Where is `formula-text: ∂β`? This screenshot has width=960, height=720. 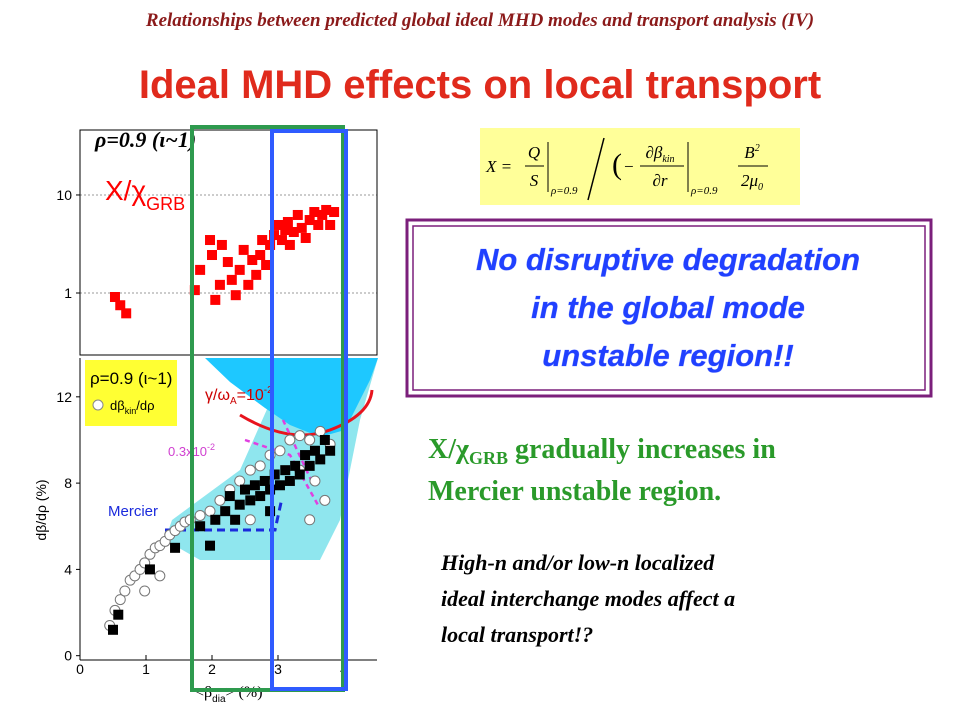
formula-text: ∂β is located at coordinates (653, 152).